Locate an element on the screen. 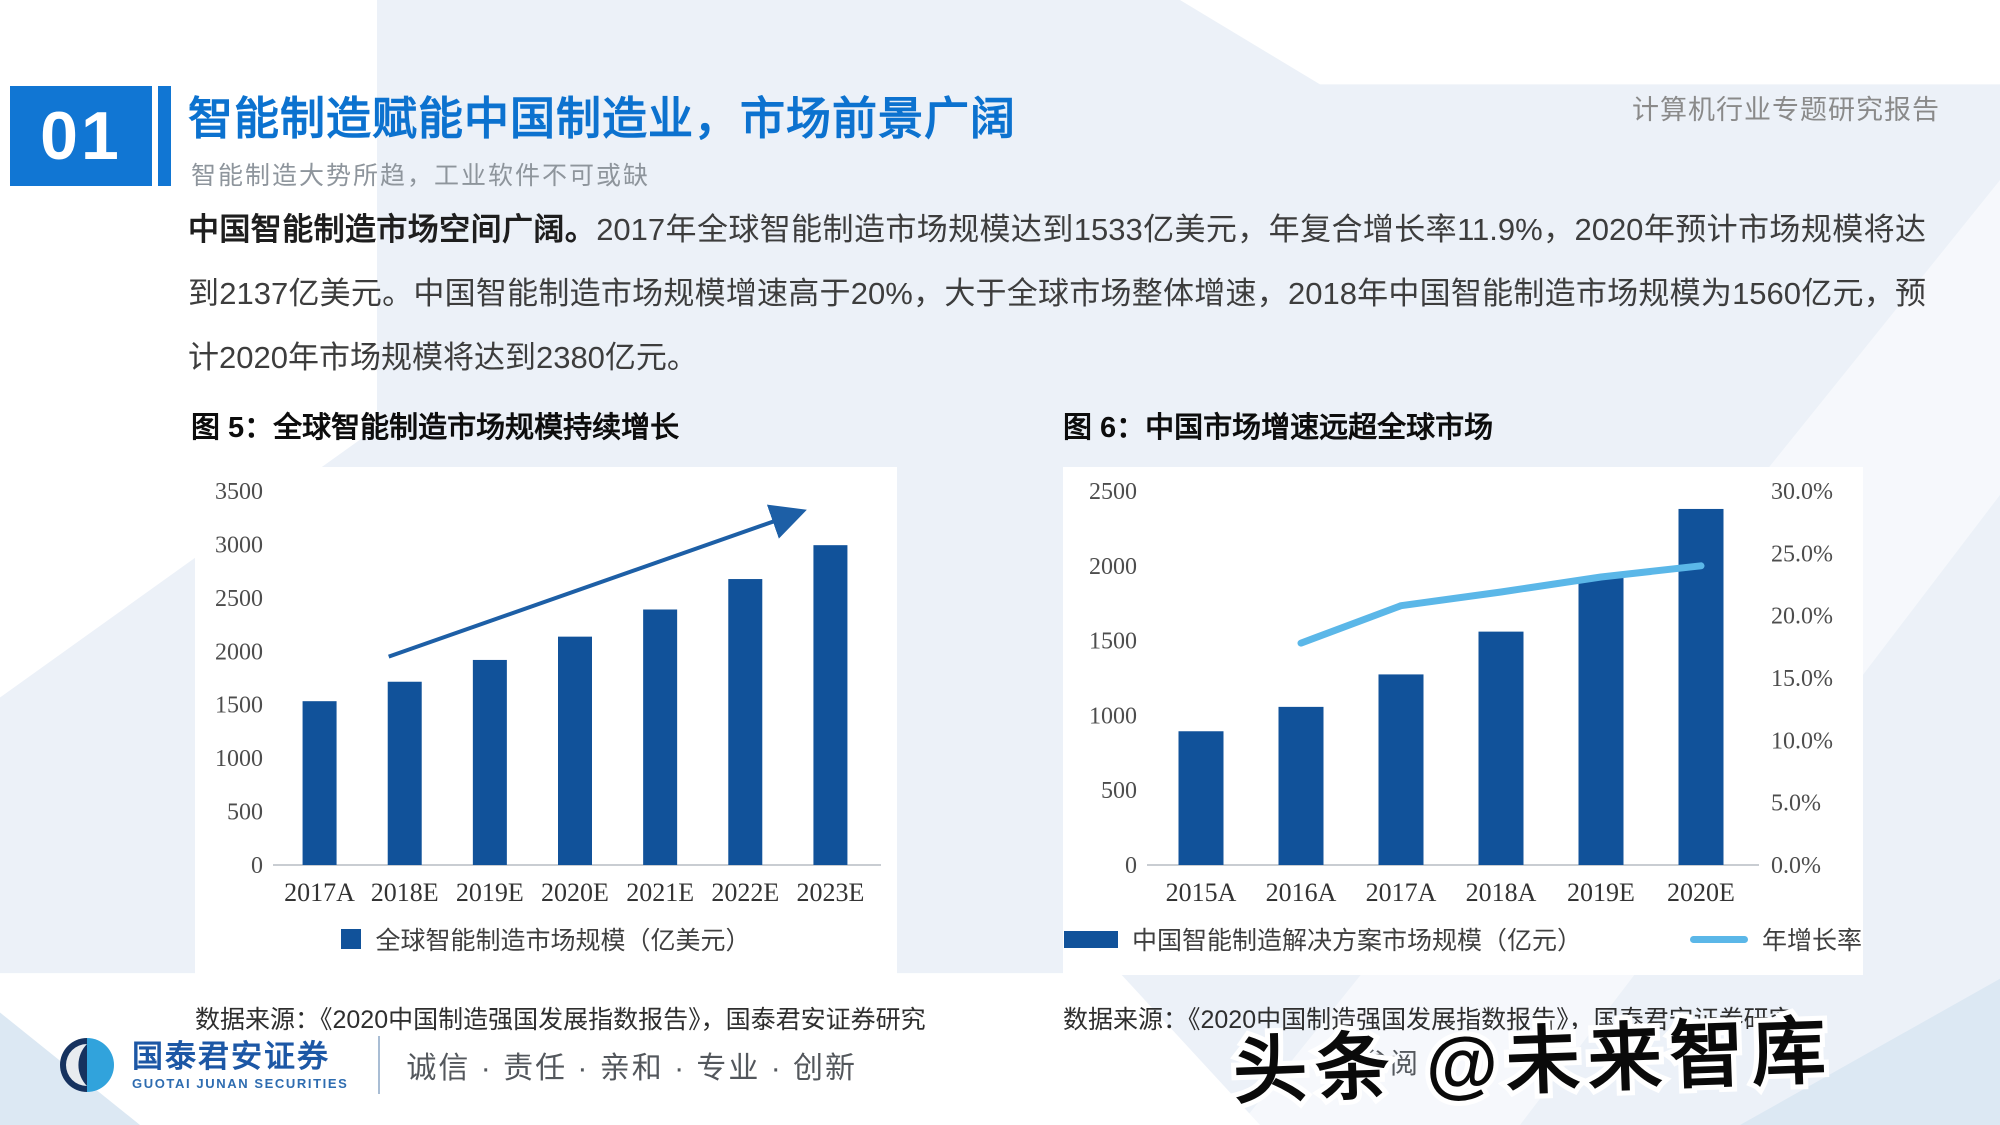 The image size is (2000, 1125). svg-text: 0.0% is located at coordinates (1796, 866).